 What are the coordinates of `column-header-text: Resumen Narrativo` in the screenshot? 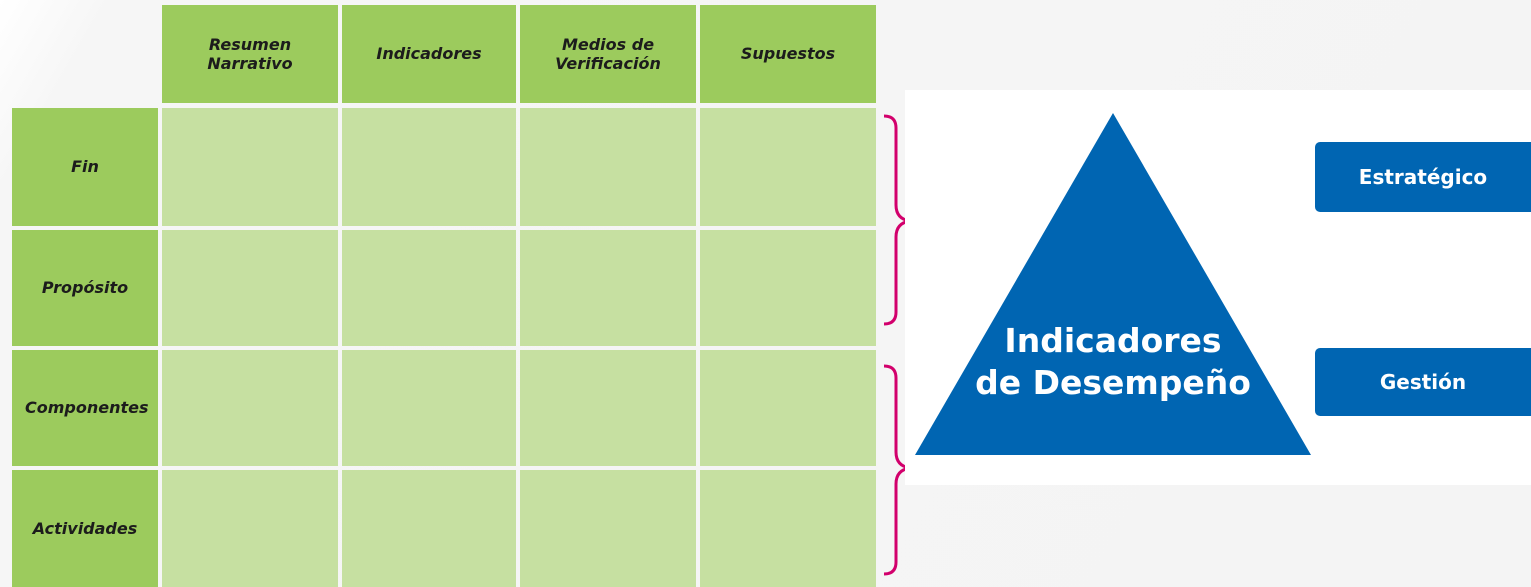 It's located at (250, 53).